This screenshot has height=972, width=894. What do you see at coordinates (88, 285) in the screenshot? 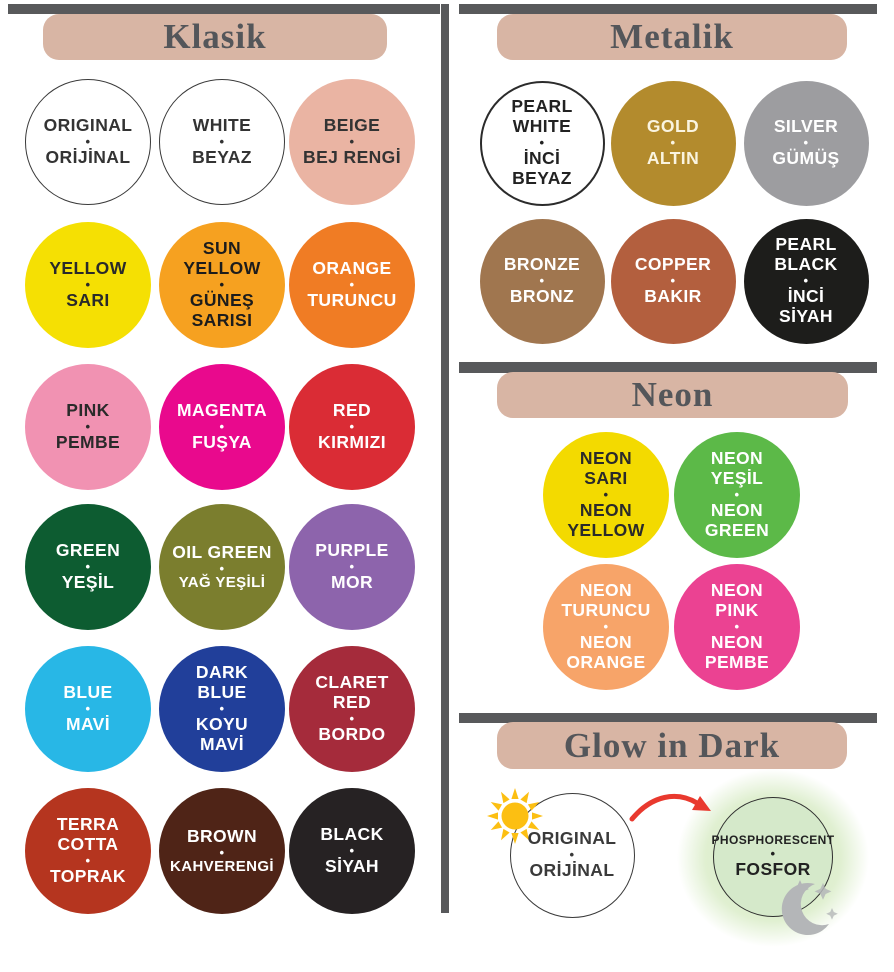
I see `color-swatch-yellow: YELLOW • SARI` at bounding box center [88, 285].